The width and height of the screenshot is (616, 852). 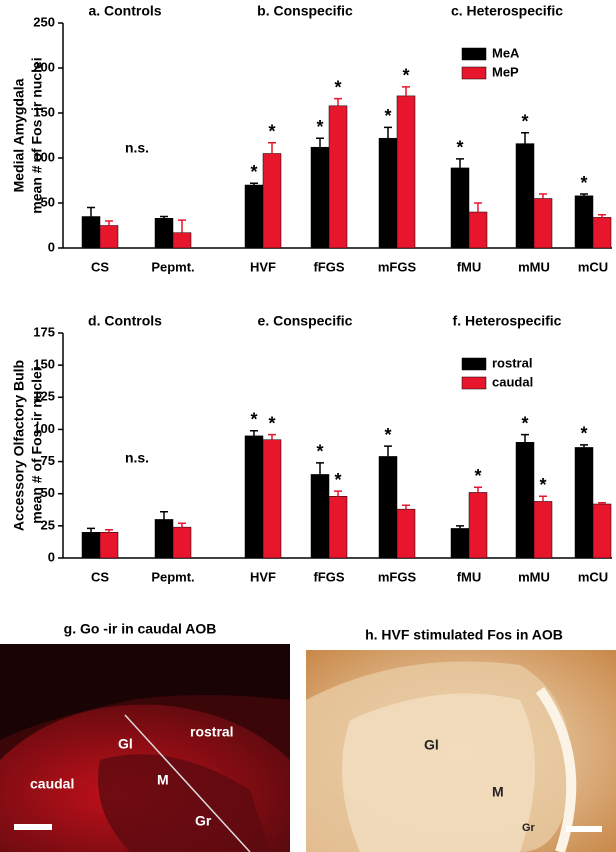 I want to click on group-title: a. Controls, so click(x=124, y=11).